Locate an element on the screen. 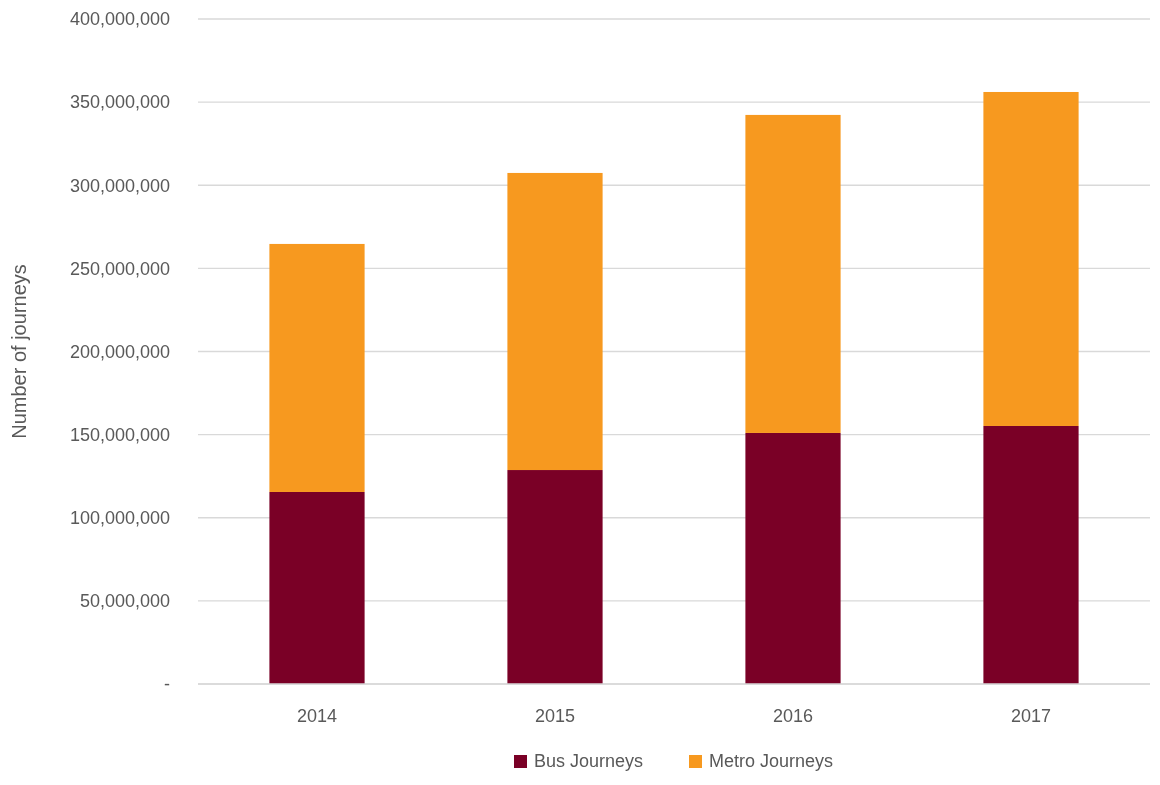 Image resolution: width=1160 pixels, height=785 pixels. y-axis-title: Number of journeys is located at coordinates (19, 351).